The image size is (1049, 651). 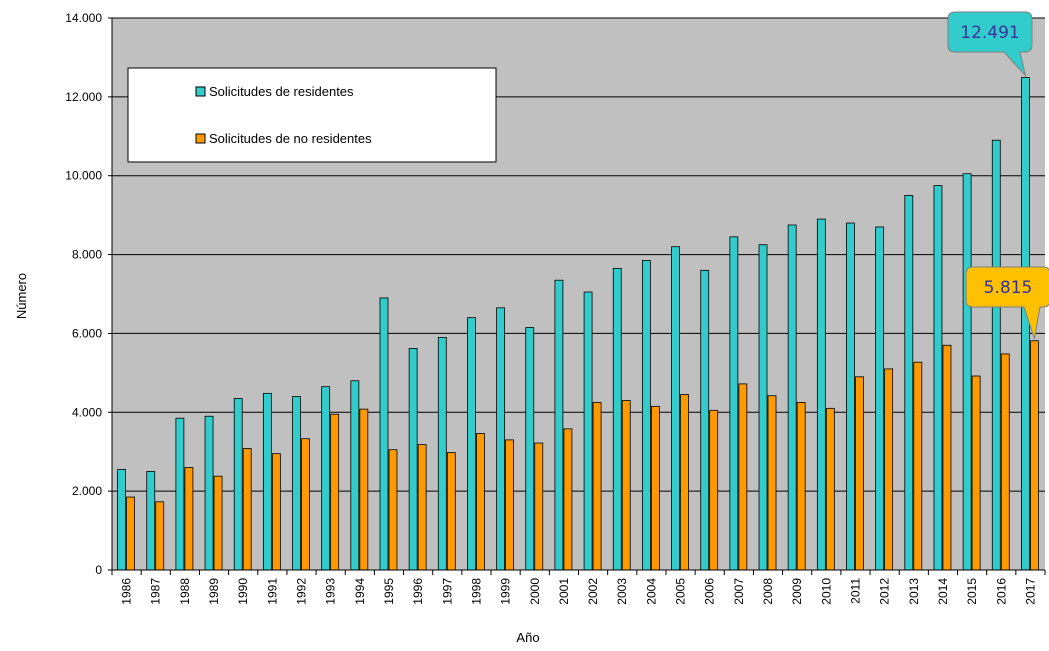 I want to click on x-tick-label: 2010, so click(x=826, y=591).